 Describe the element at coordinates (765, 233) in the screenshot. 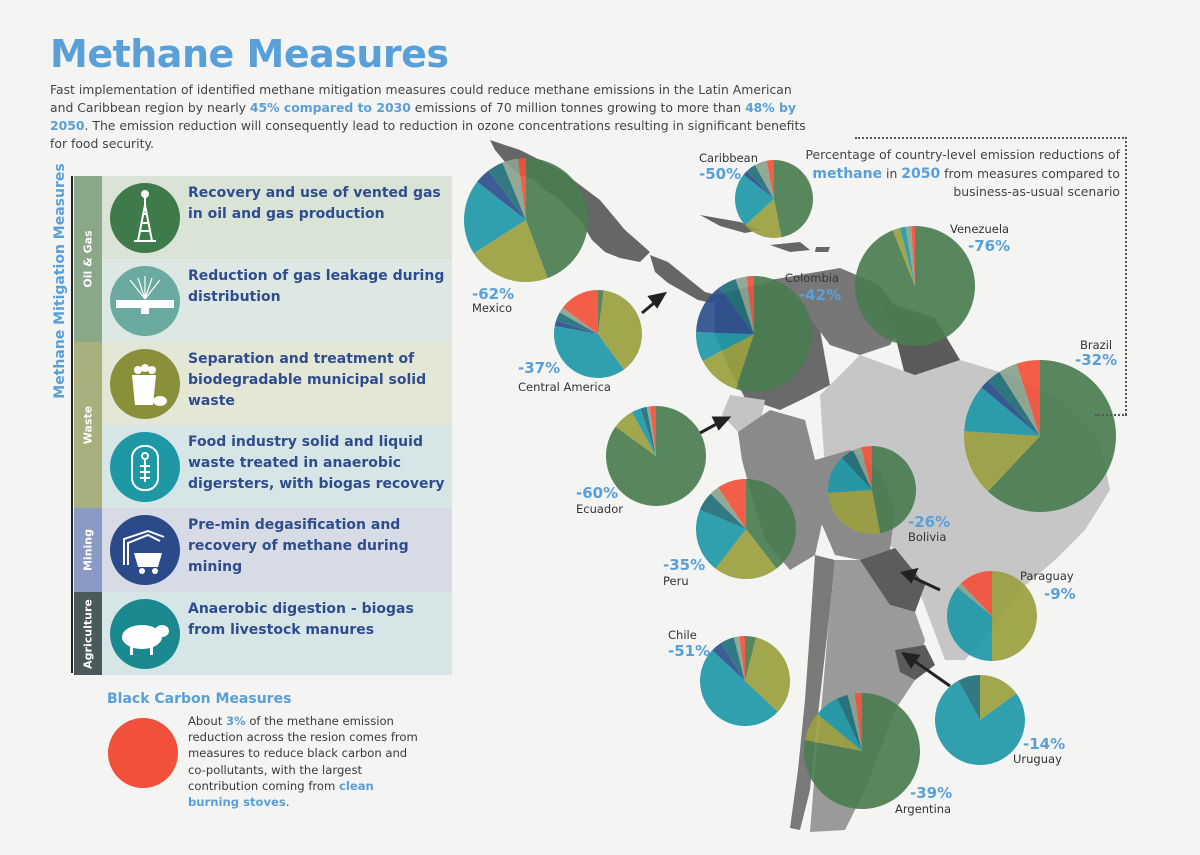

I see `map-caribbean` at that location.